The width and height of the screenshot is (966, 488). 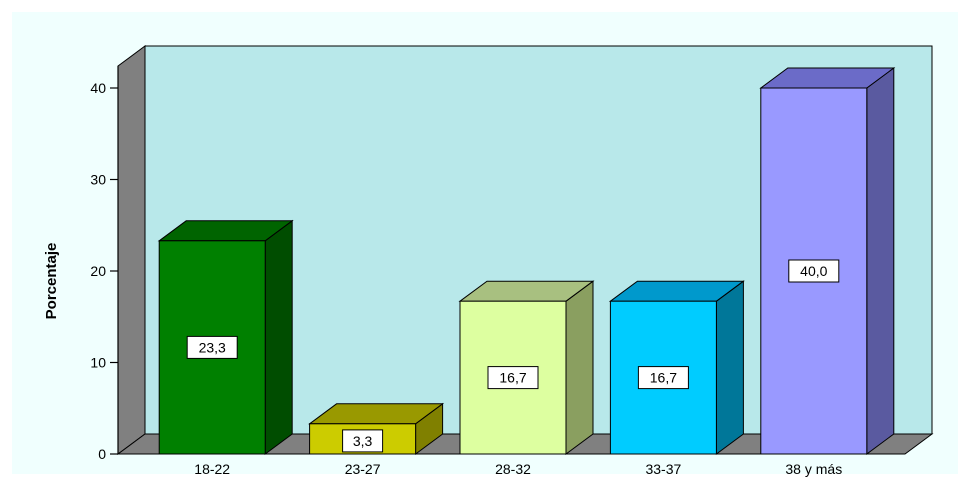 I want to click on y-axis-ticks: 0 10 20 30 40, so click(x=104, y=271).